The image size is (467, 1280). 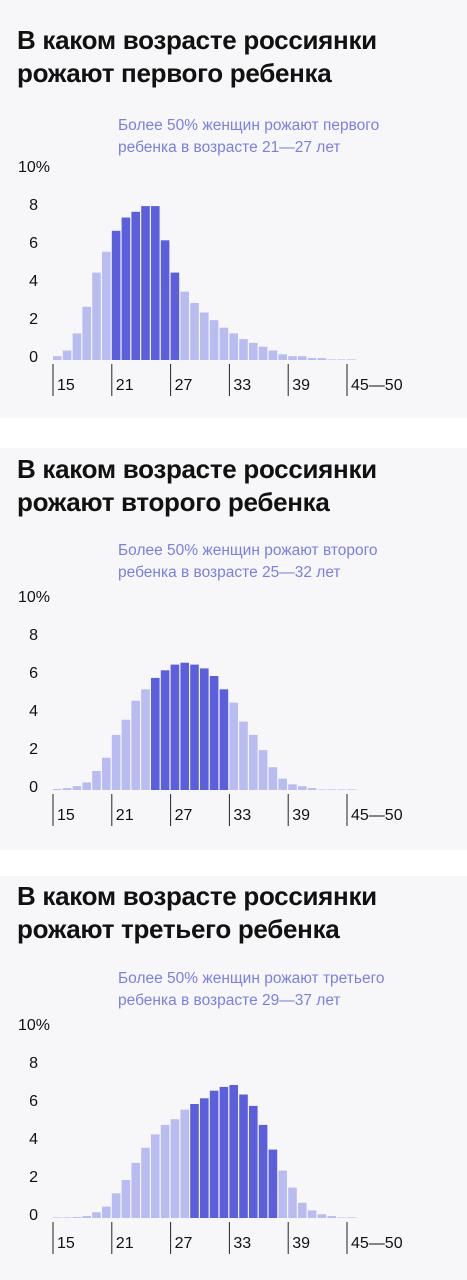 I want to click on y-tick-label: 0, so click(x=33, y=1215).